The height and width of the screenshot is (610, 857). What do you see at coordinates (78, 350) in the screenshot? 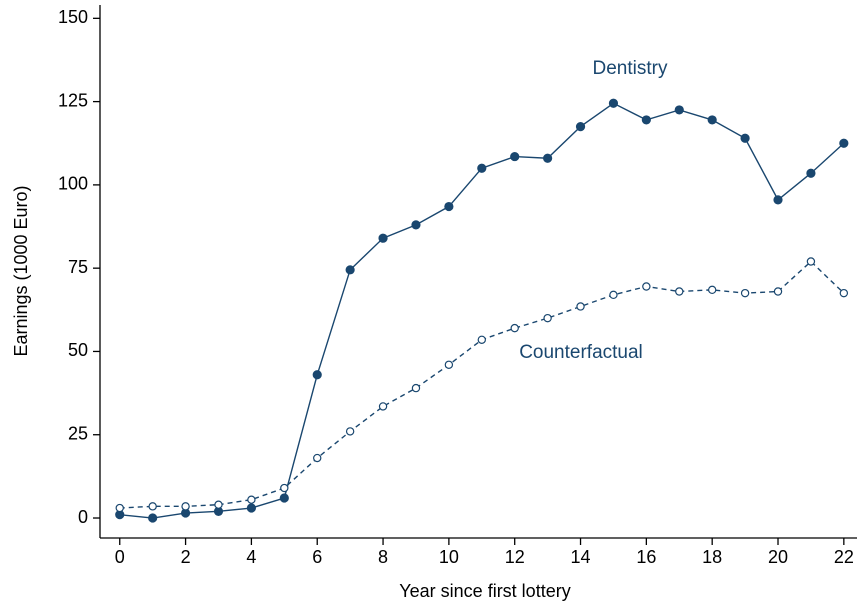
I see `y-tick-label: 50` at bounding box center [78, 350].